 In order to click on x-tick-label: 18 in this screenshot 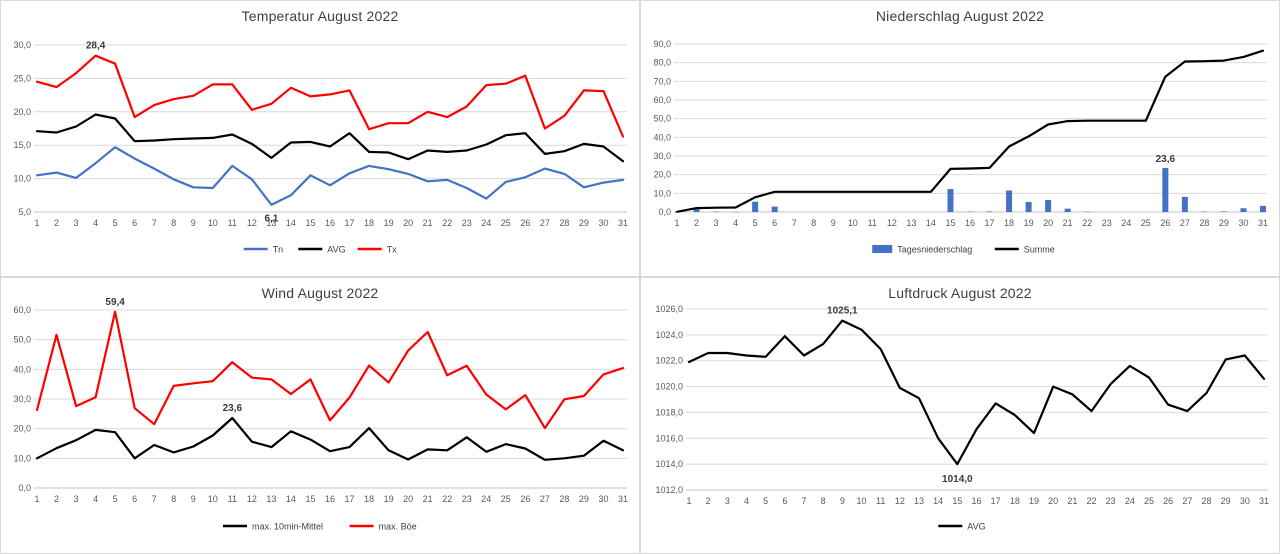, I will do `click(1015, 501)`.